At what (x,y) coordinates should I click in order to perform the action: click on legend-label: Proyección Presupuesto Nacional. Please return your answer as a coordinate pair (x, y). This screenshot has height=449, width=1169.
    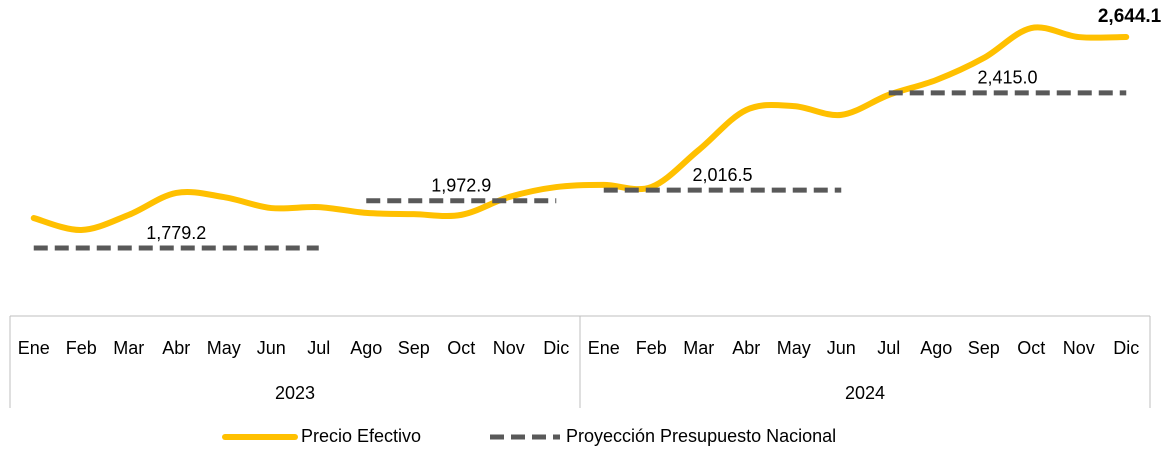
    Looking at the image, I should click on (701, 436).